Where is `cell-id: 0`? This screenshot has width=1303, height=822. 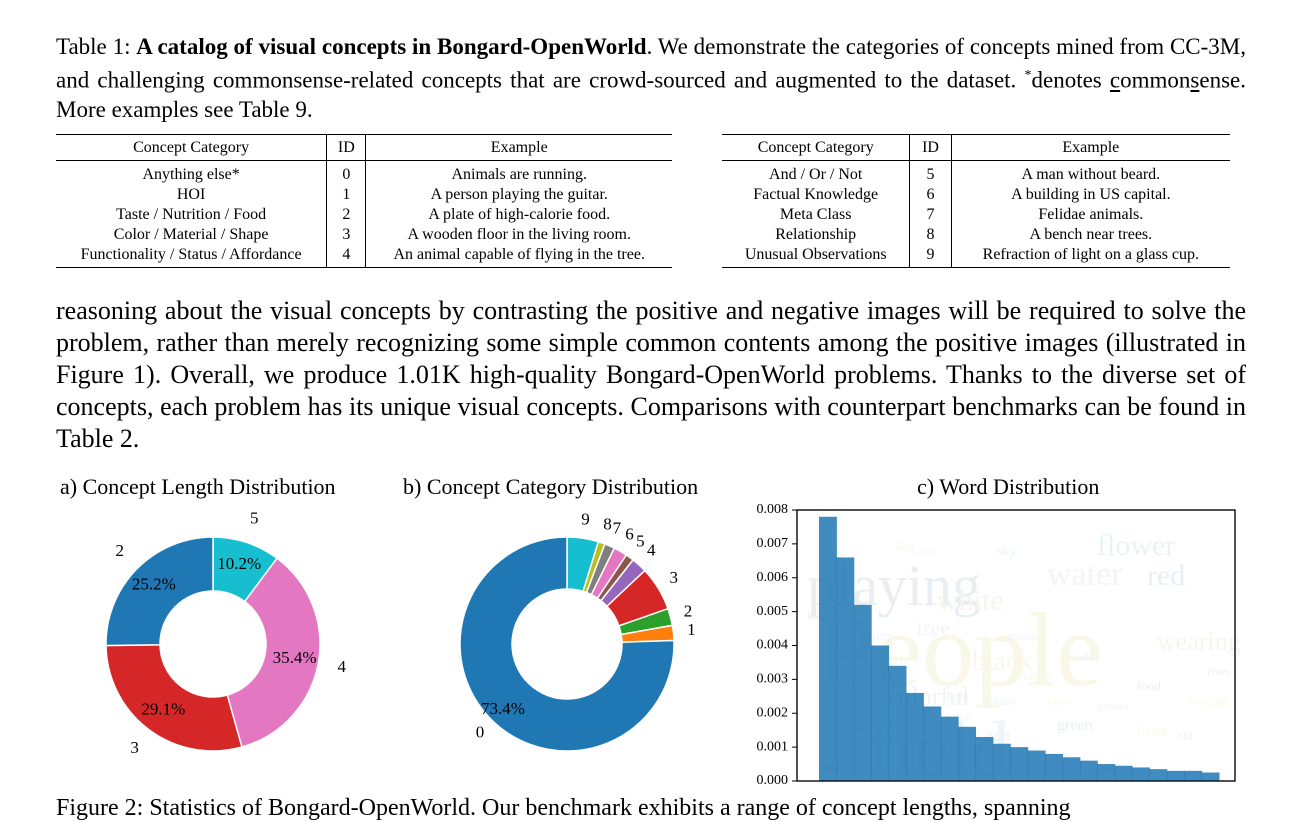 cell-id: 0 is located at coordinates (346, 172).